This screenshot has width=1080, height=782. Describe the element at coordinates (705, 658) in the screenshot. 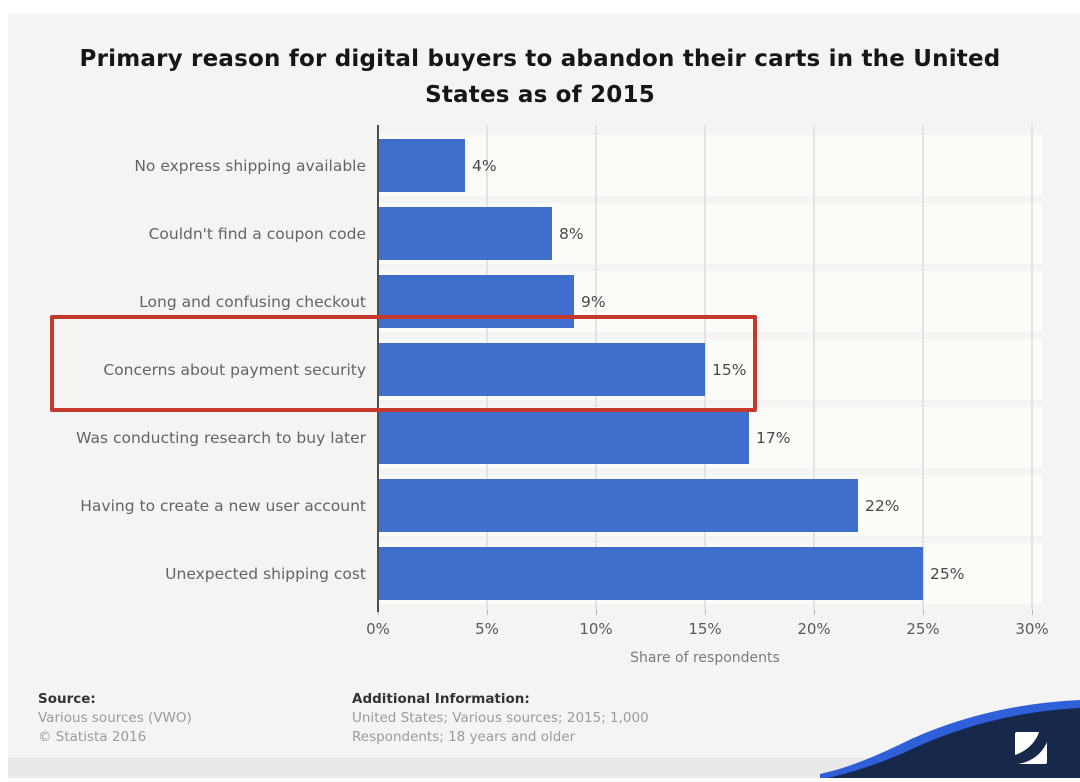

I see `x-axis-title: Share of respondents` at that location.